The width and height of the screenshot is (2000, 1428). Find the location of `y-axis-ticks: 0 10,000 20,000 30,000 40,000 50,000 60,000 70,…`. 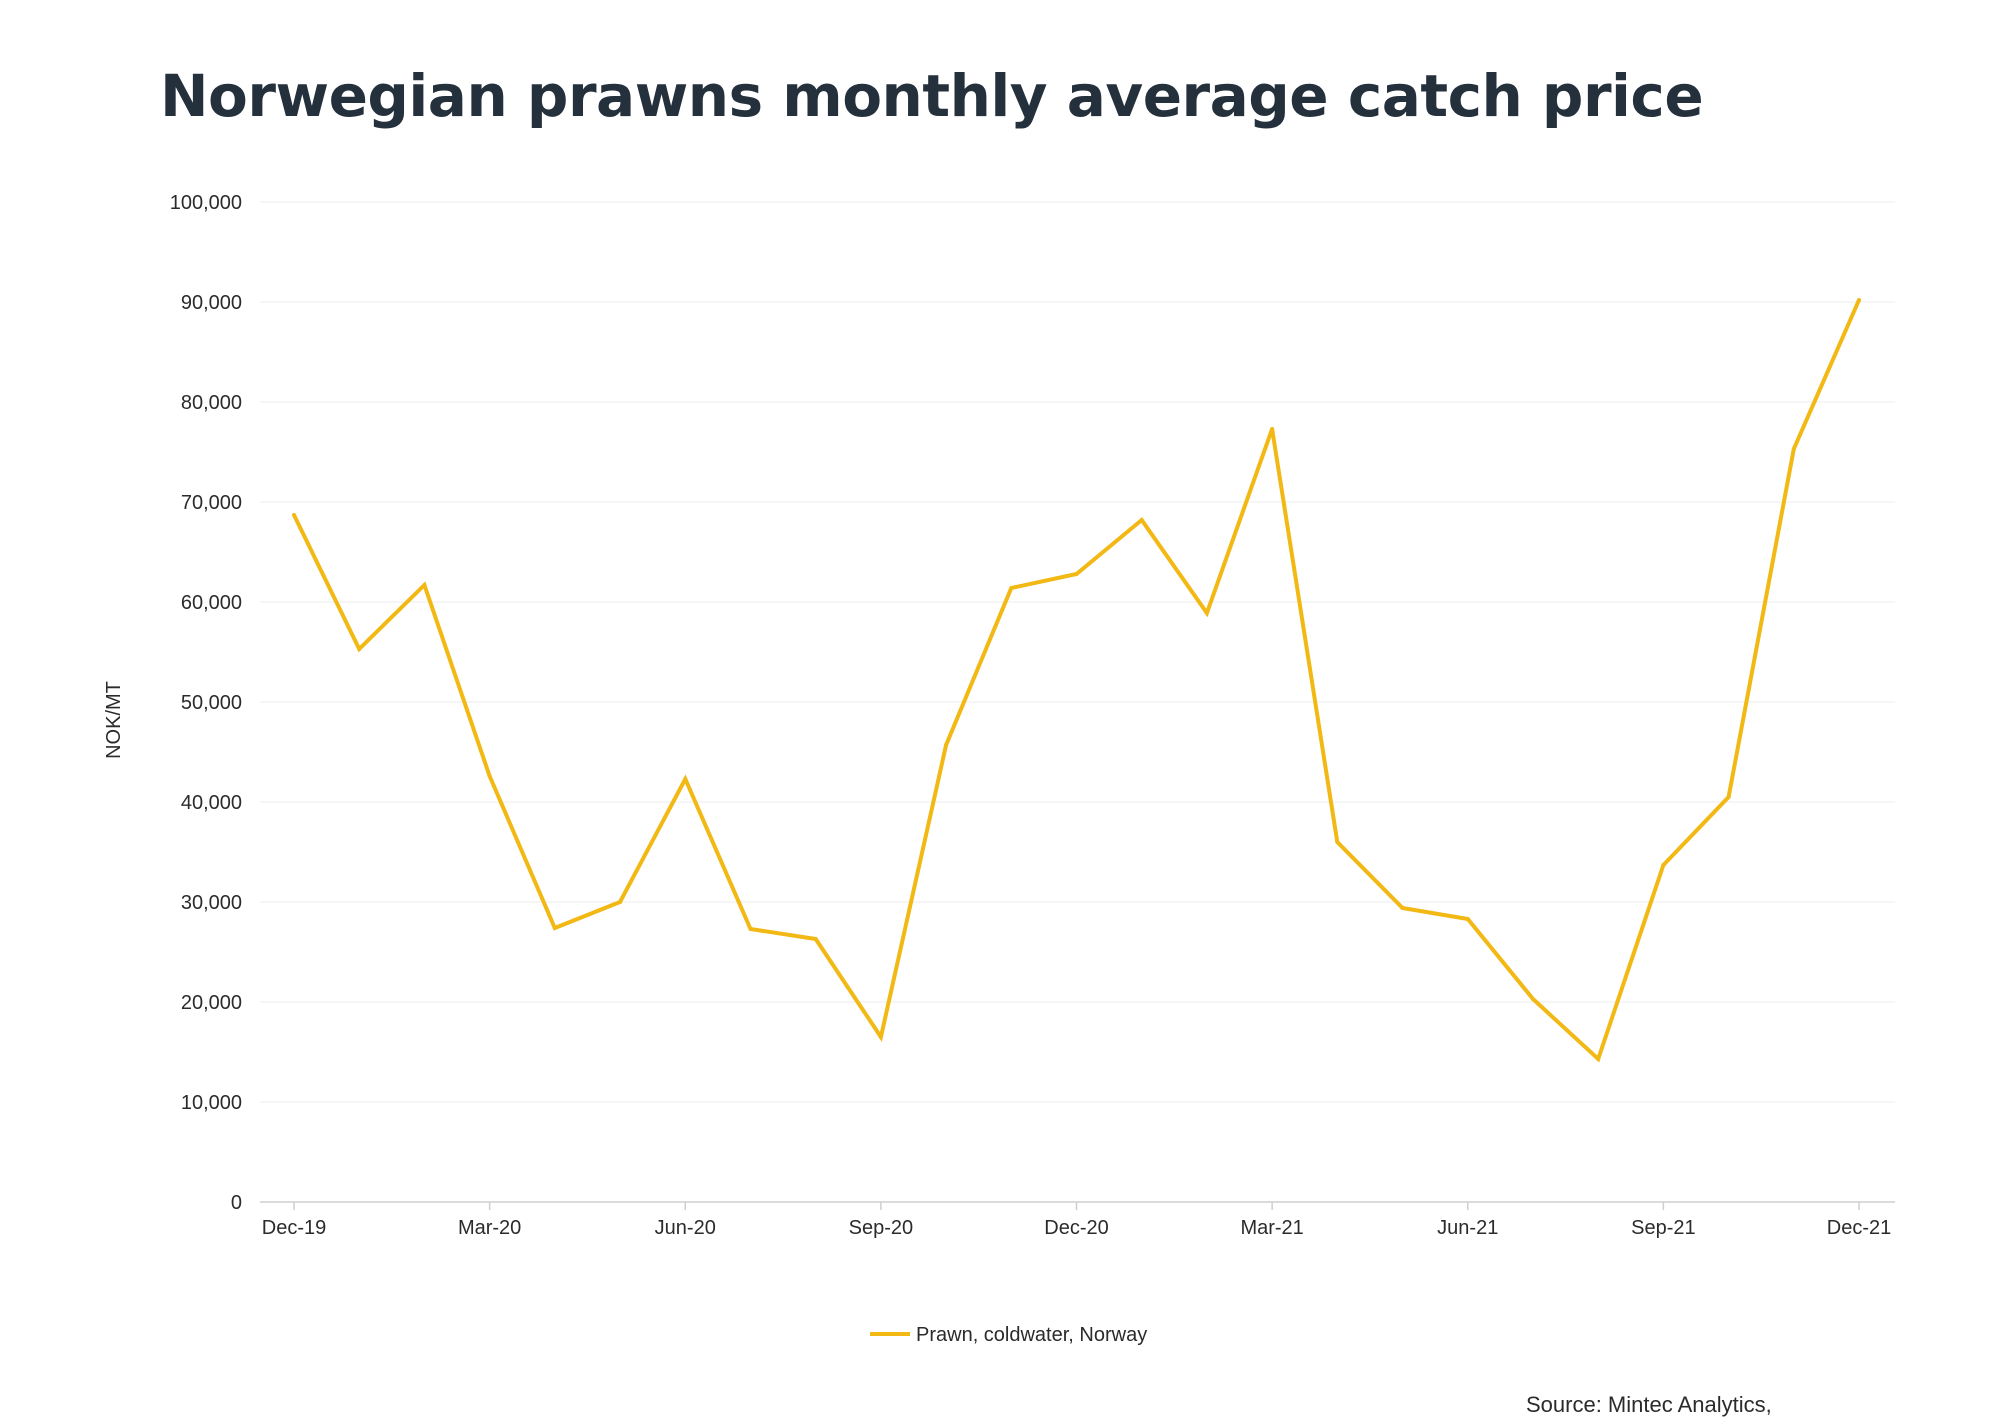

y-axis-ticks: 0 10,000 20,000 30,000 40,000 50,000 60,000 70,… is located at coordinates (206, 703).